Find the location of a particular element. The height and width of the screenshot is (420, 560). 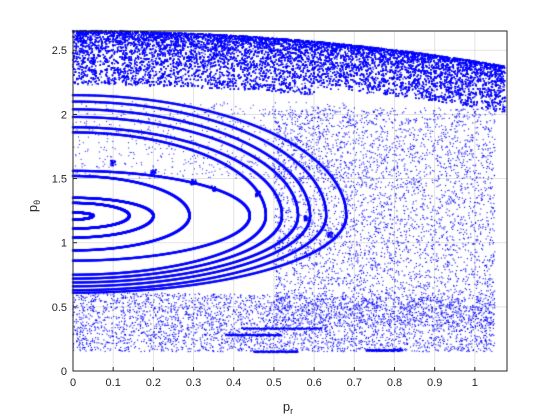

x-axis-label: pr is located at coordinates (288, 407).